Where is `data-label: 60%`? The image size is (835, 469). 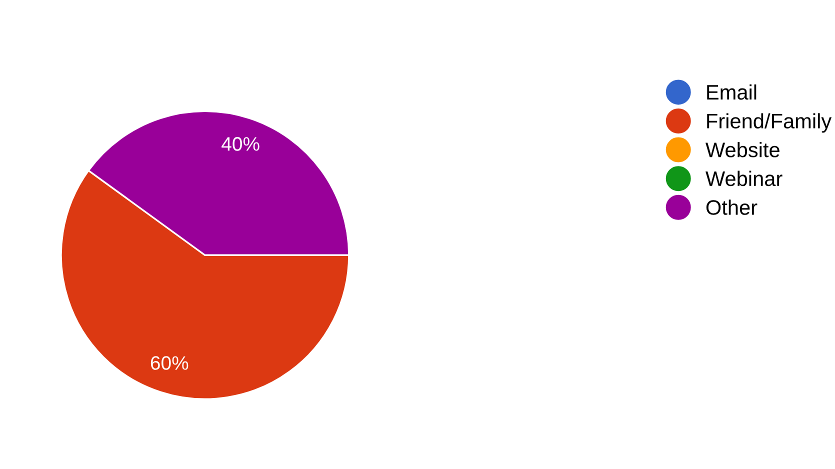
data-label: 60% is located at coordinates (169, 363).